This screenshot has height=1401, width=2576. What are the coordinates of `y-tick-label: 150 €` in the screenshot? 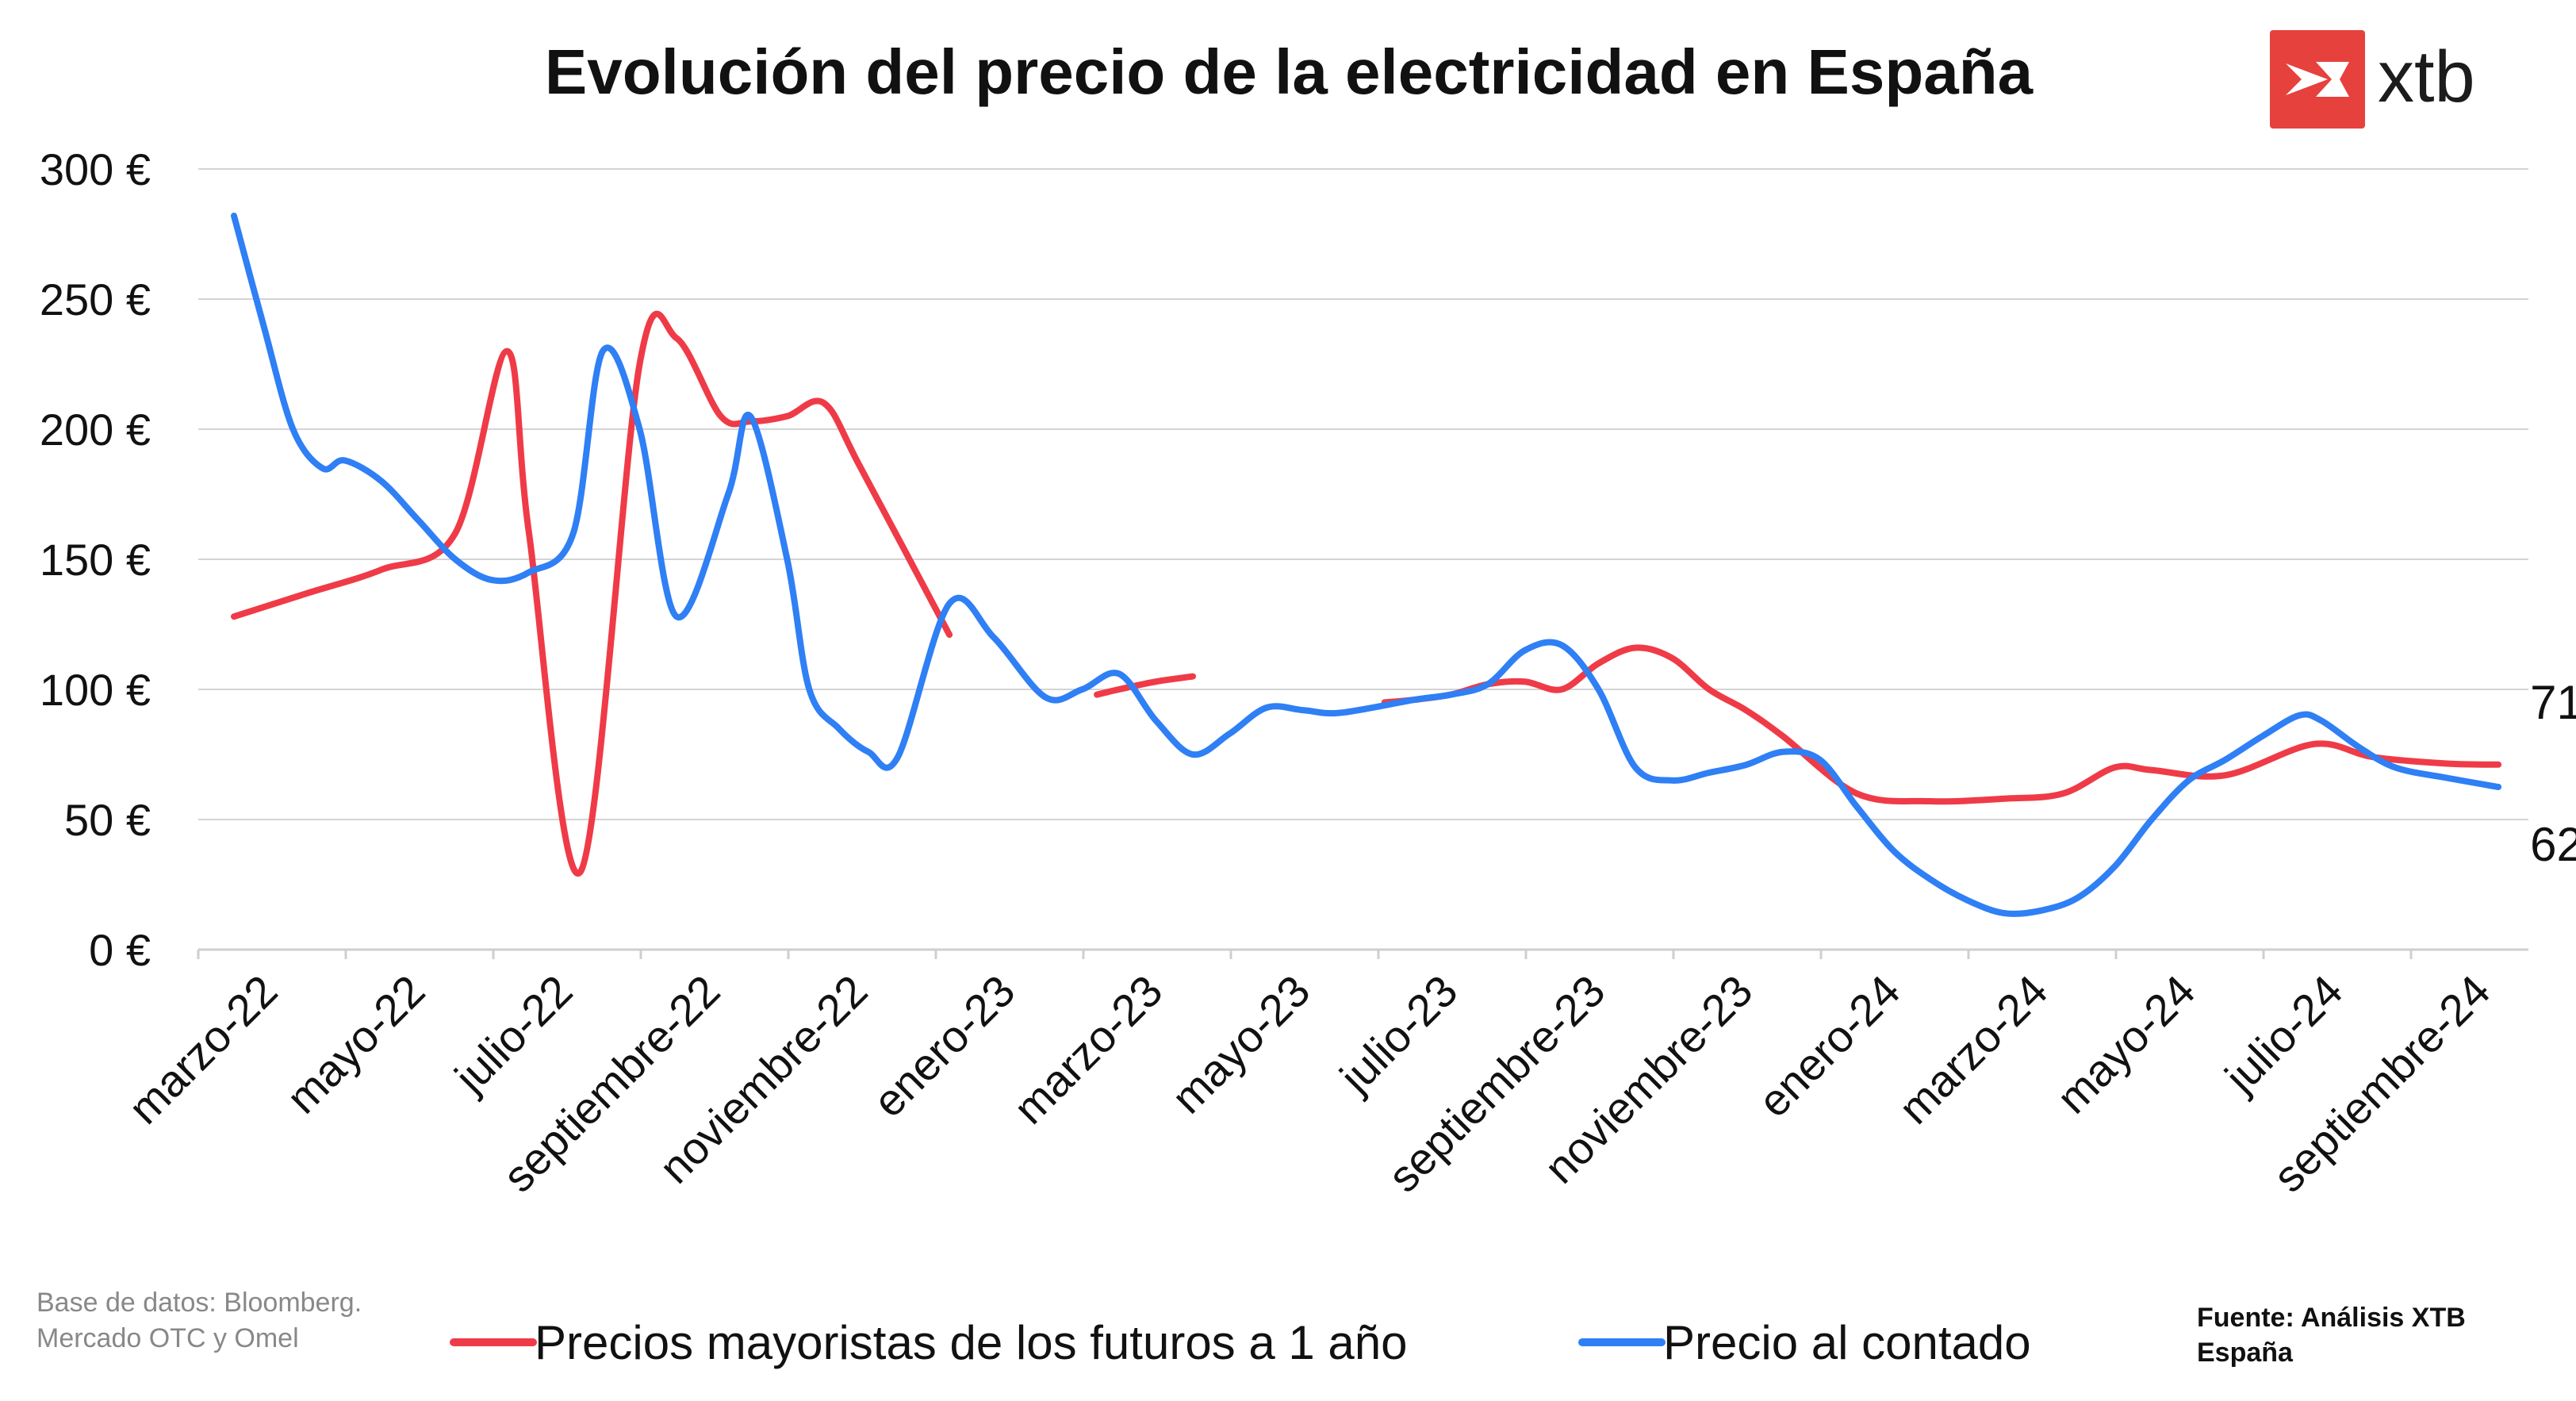 It's located at (96, 560).